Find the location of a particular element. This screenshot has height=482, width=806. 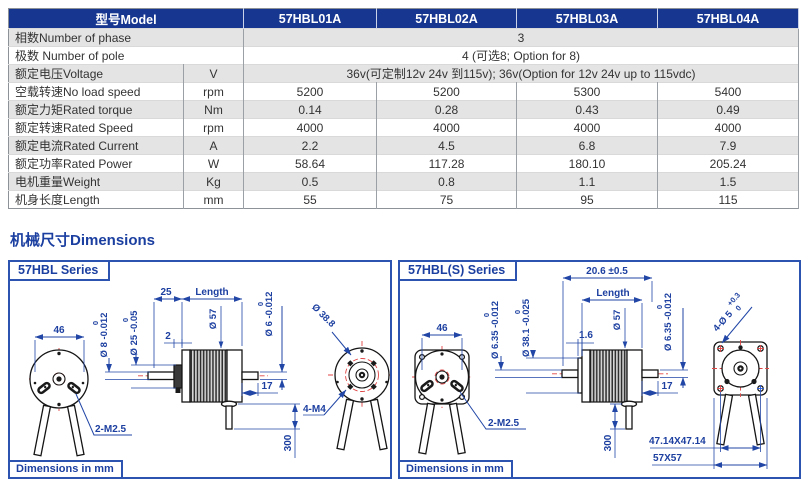

row-value: 0.49 is located at coordinates (728, 109).